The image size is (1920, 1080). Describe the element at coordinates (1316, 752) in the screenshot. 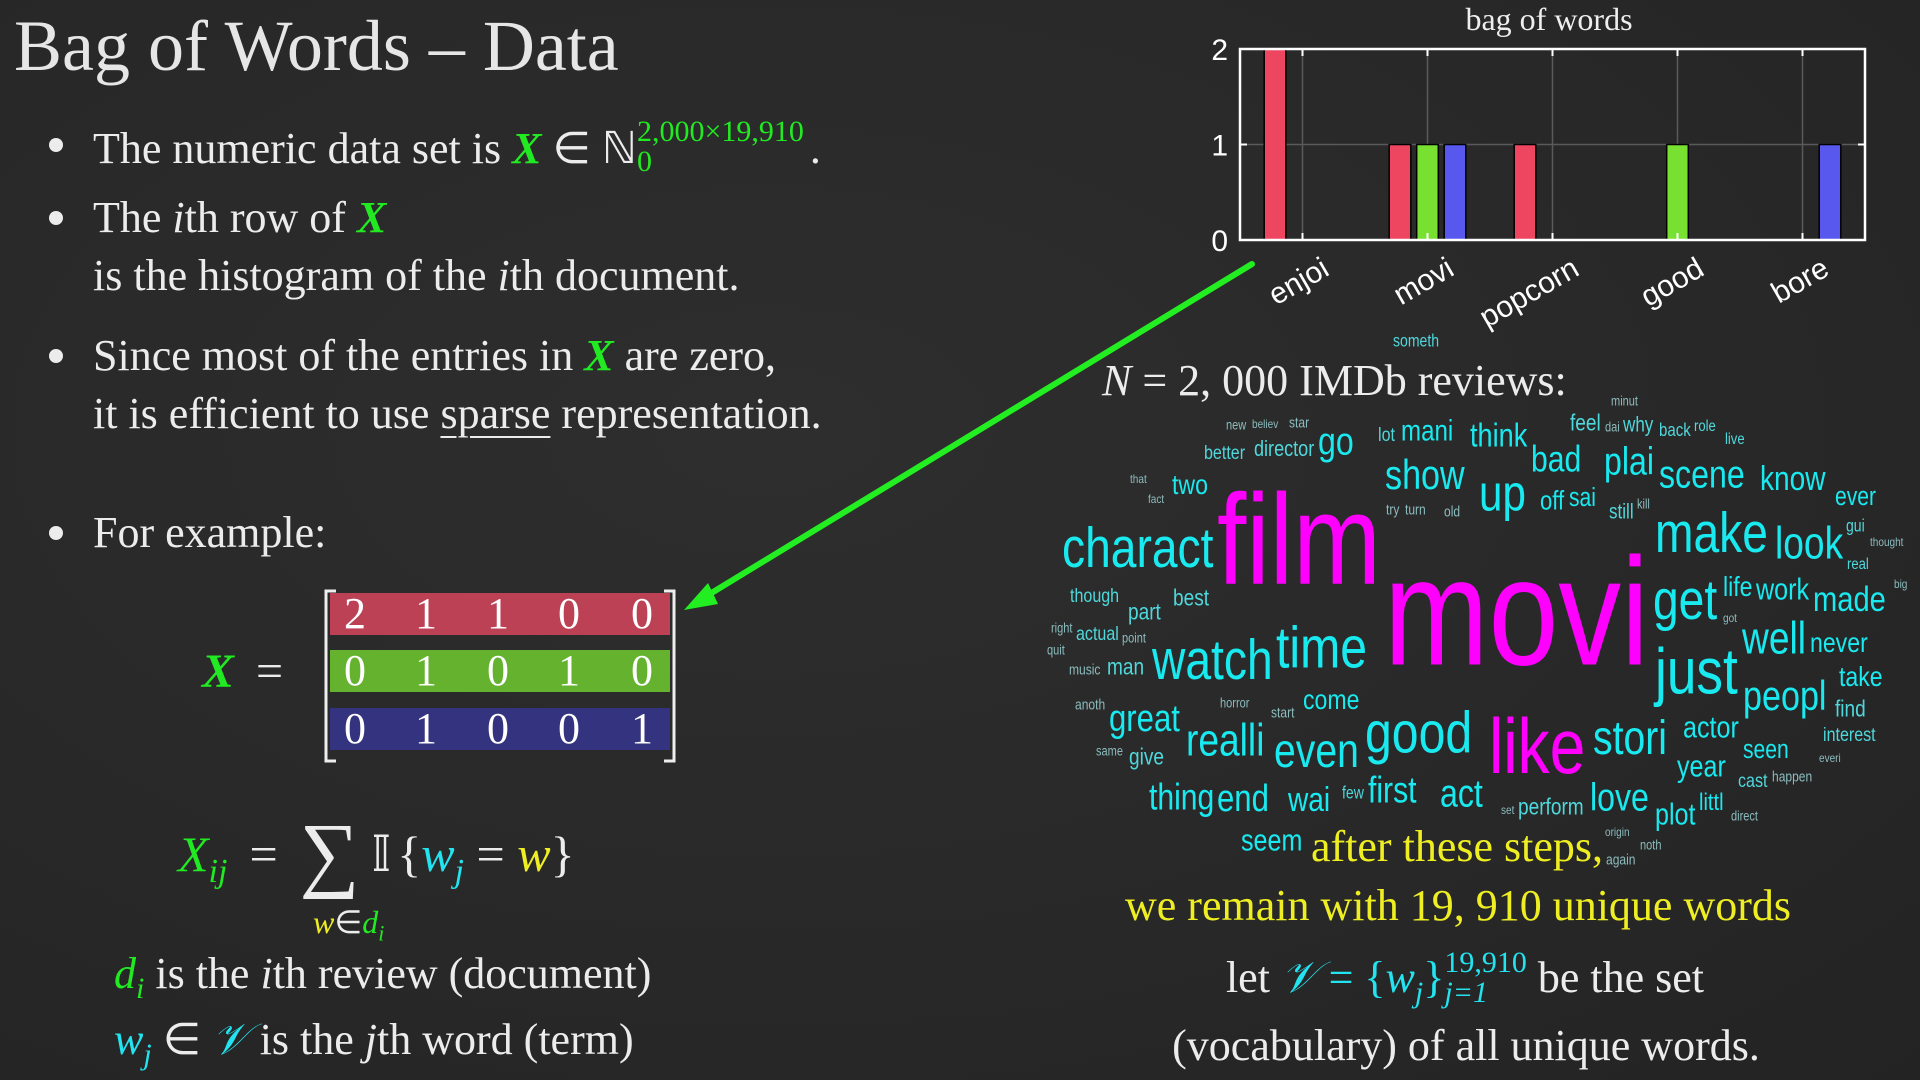

I see `word-cloud-word: even` at that location.